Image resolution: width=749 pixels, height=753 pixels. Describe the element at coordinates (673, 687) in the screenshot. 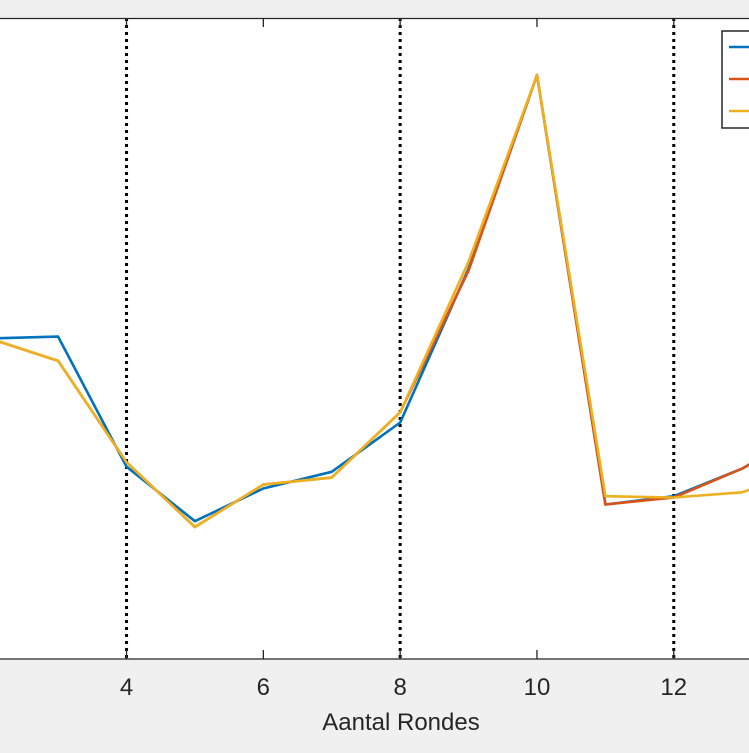

I see `x-tick-label: 12` at that location.